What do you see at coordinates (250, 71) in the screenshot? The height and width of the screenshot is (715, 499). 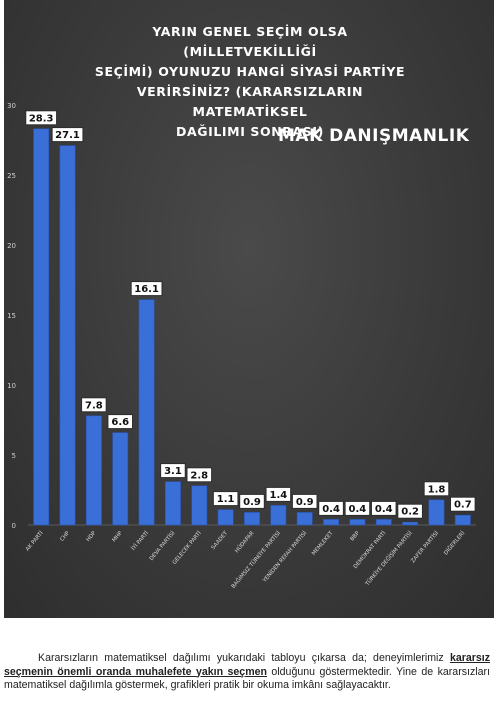 I see `chart-title-line-2: SEÇİMİ) OYUNUZU HANGİ SİYASİ PARTİYE` at bounding box center [250, 71].